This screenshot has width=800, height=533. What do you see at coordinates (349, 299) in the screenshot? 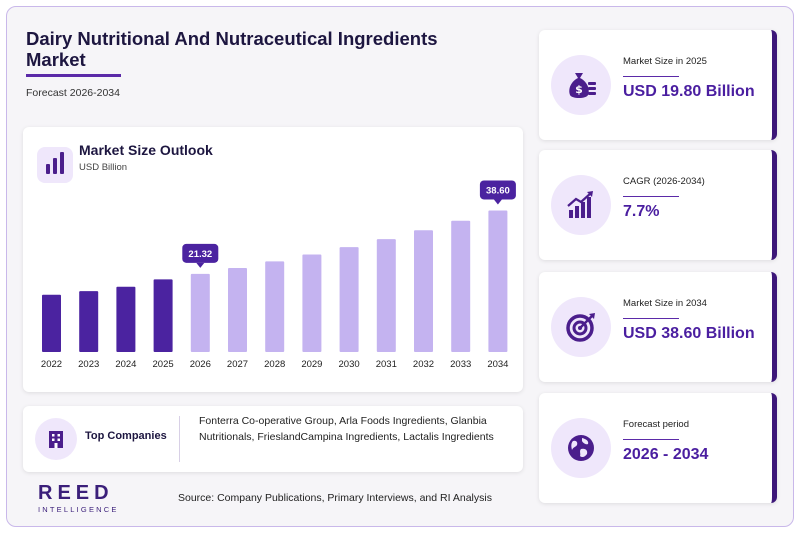
I see `bar-2030` at bounding box center [349, 299].